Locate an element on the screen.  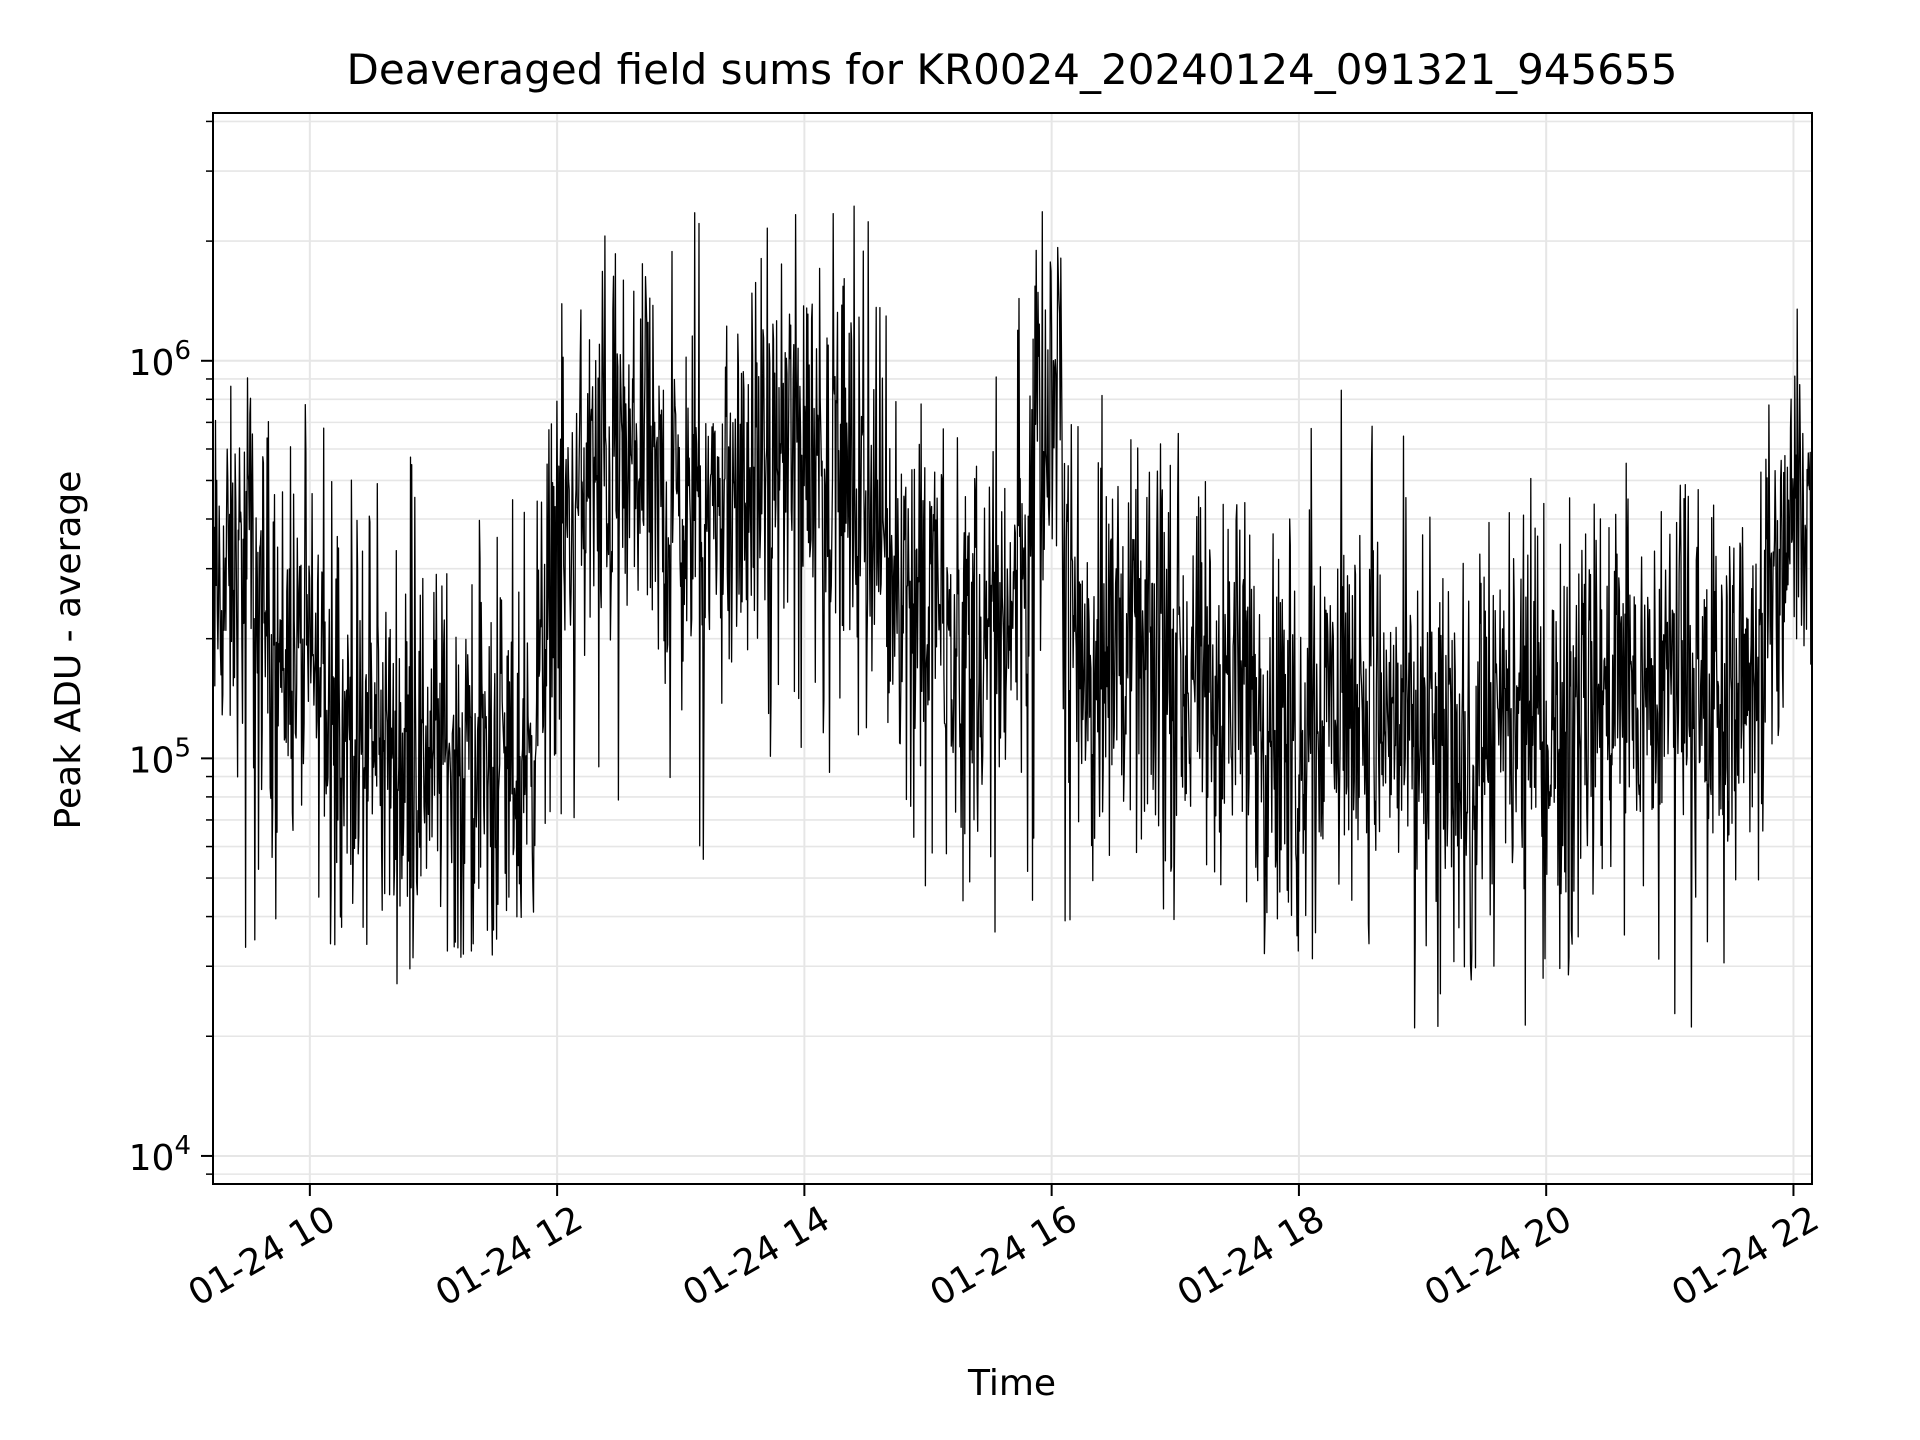
y-tick-label: 10⁶ is located at coordinates (160, 360).